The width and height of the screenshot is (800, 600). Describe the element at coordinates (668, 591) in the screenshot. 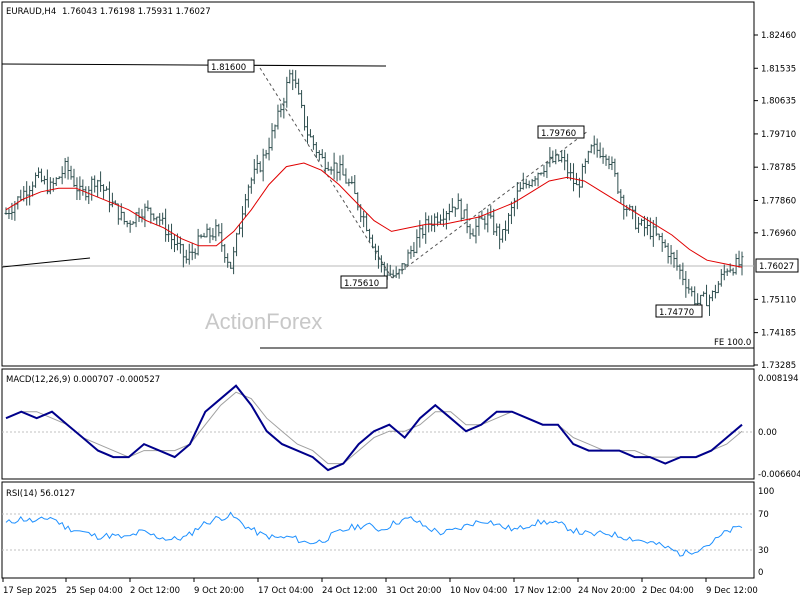

I see `time-tick-label: 2 Dec 04:00` at that location.